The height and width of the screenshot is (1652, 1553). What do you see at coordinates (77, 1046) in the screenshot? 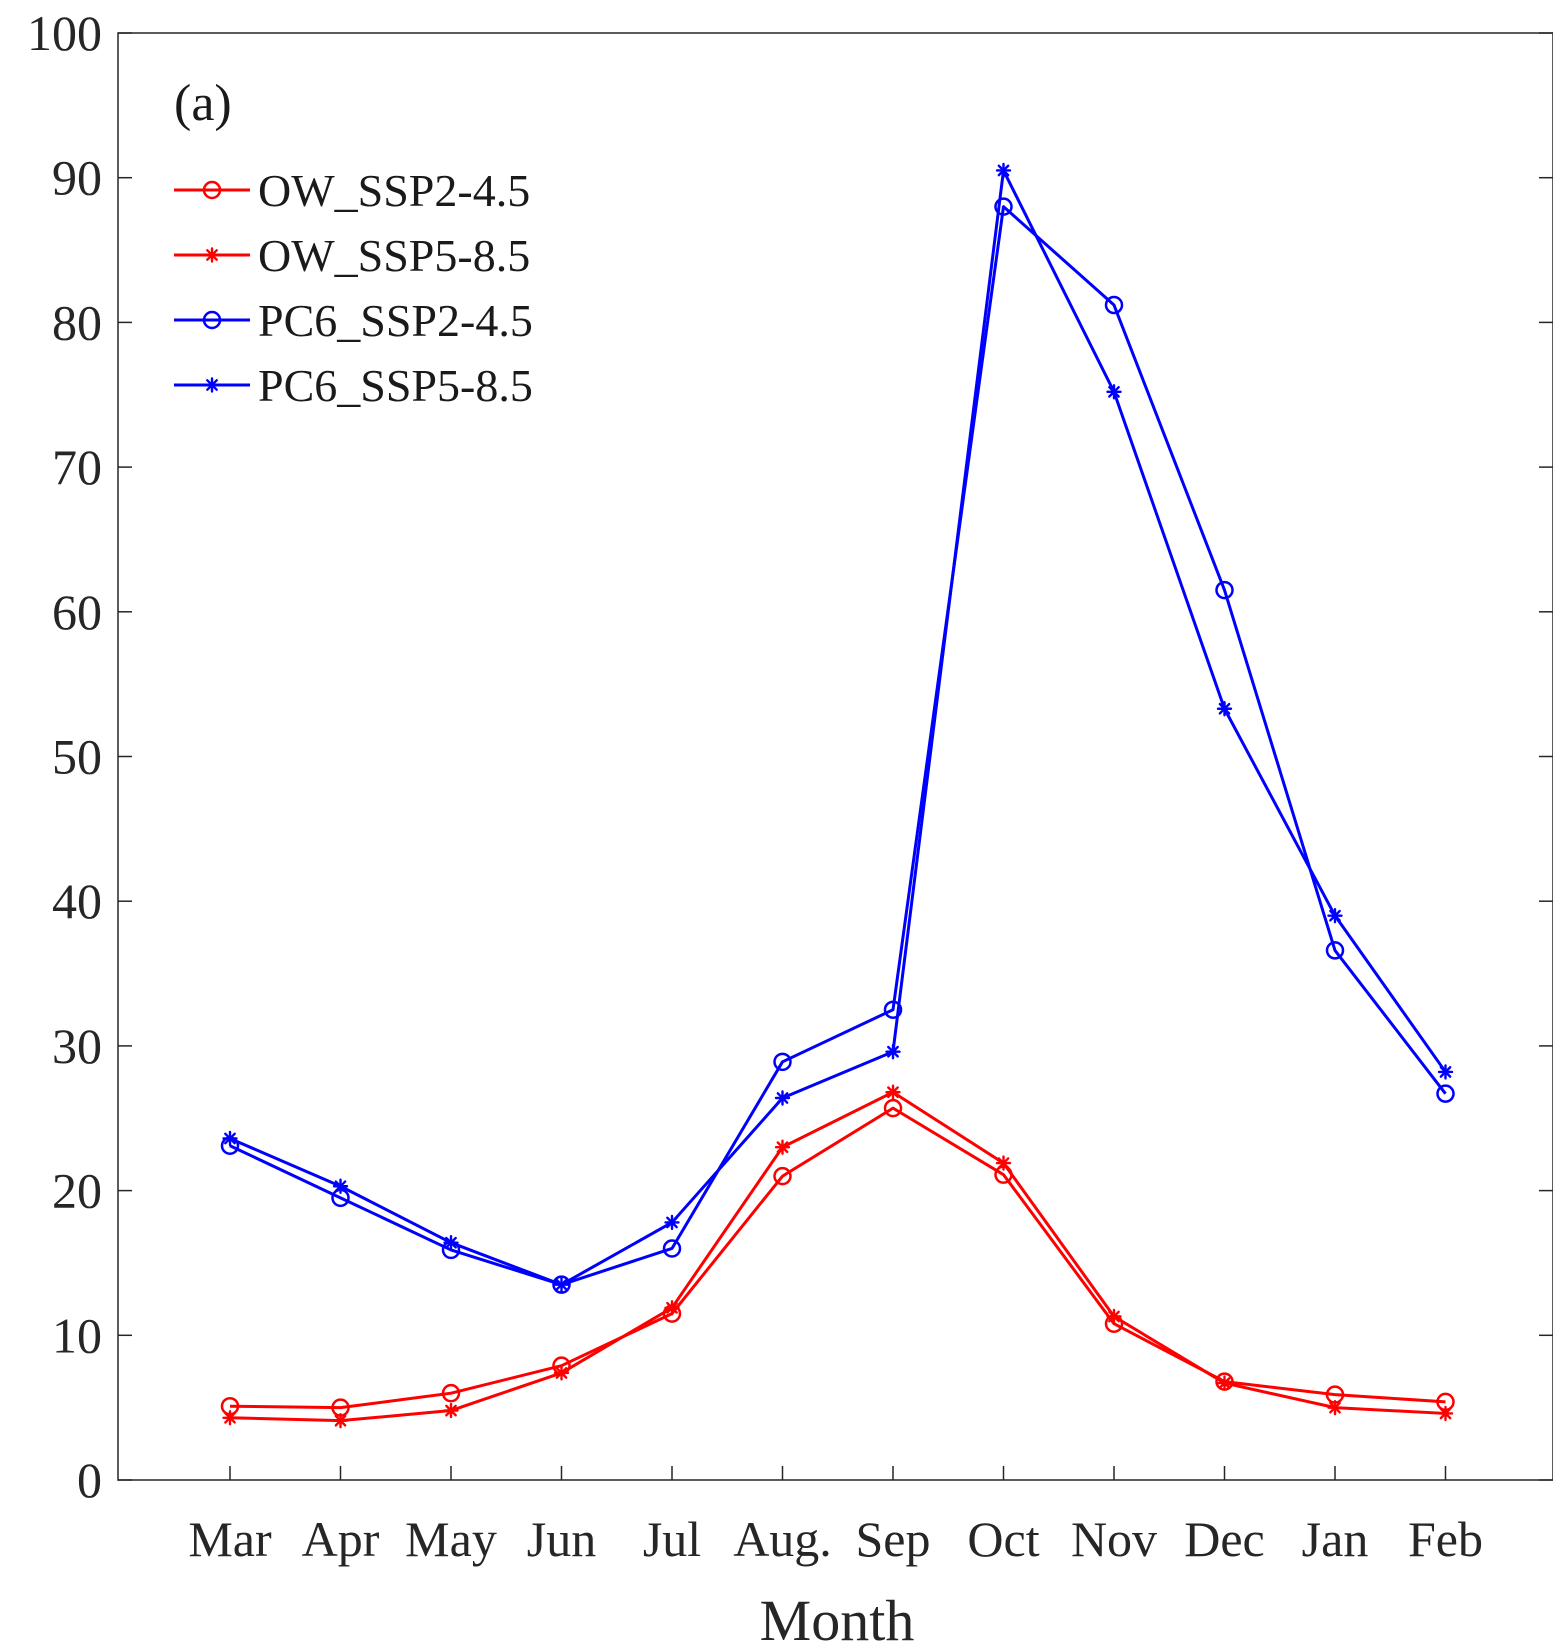
I see `y-tick-label: 30` at bounding box center [77, 1046].